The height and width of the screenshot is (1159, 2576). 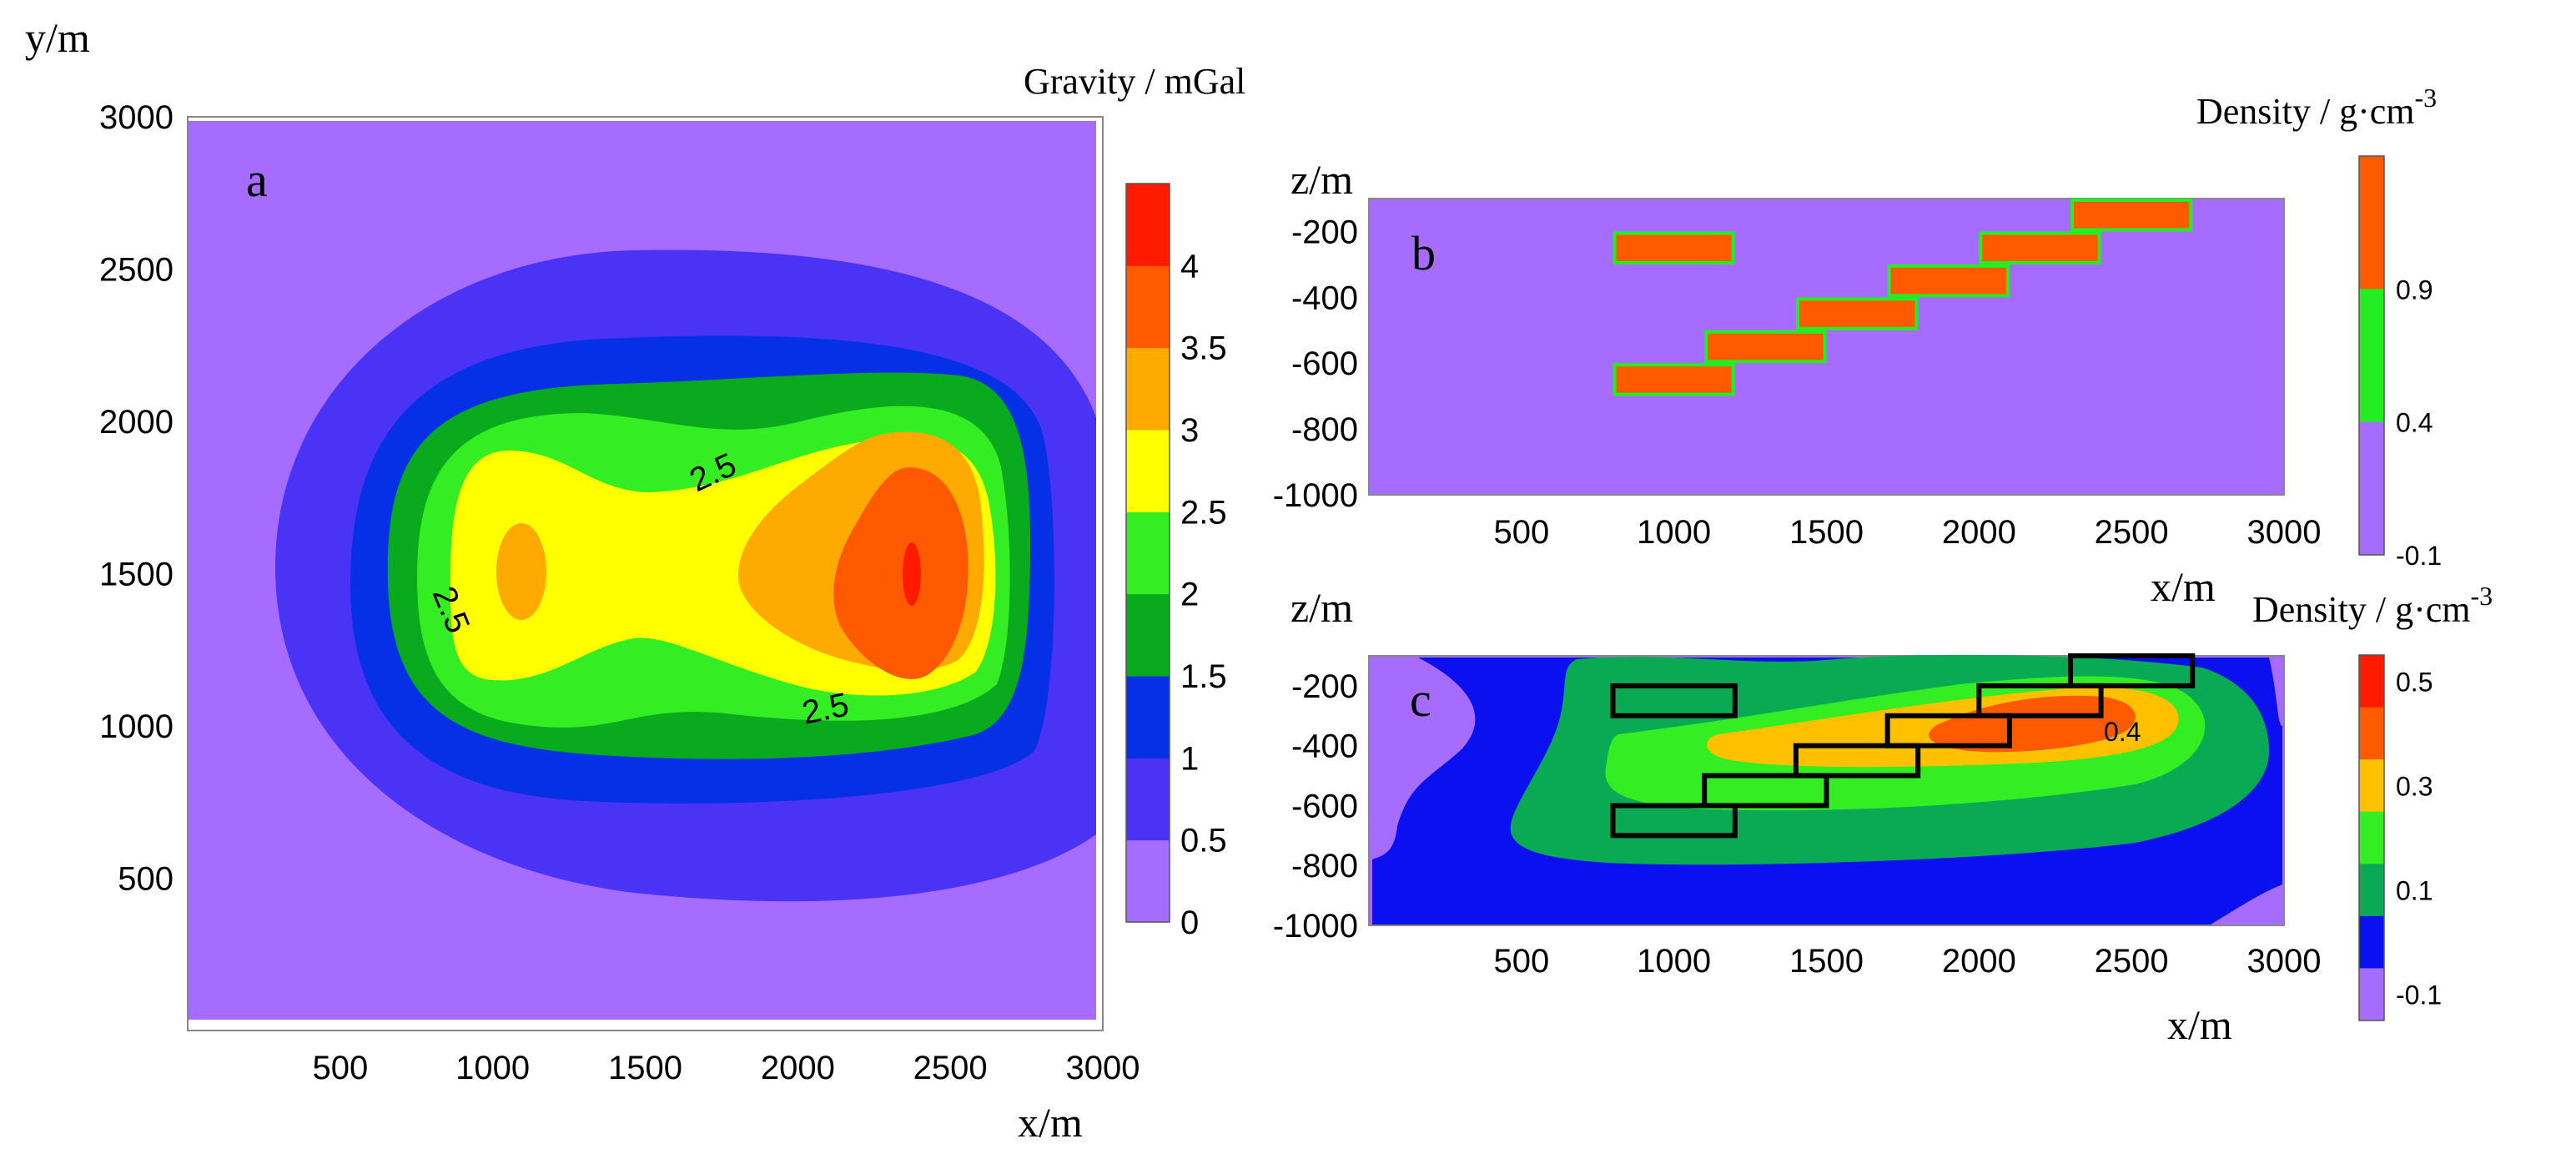 What do you see at coordinates (2361, 609) in the screenshot?
I see `panel-c-title-prefix: Density / g·cm` at bounding box center [2361, 609].